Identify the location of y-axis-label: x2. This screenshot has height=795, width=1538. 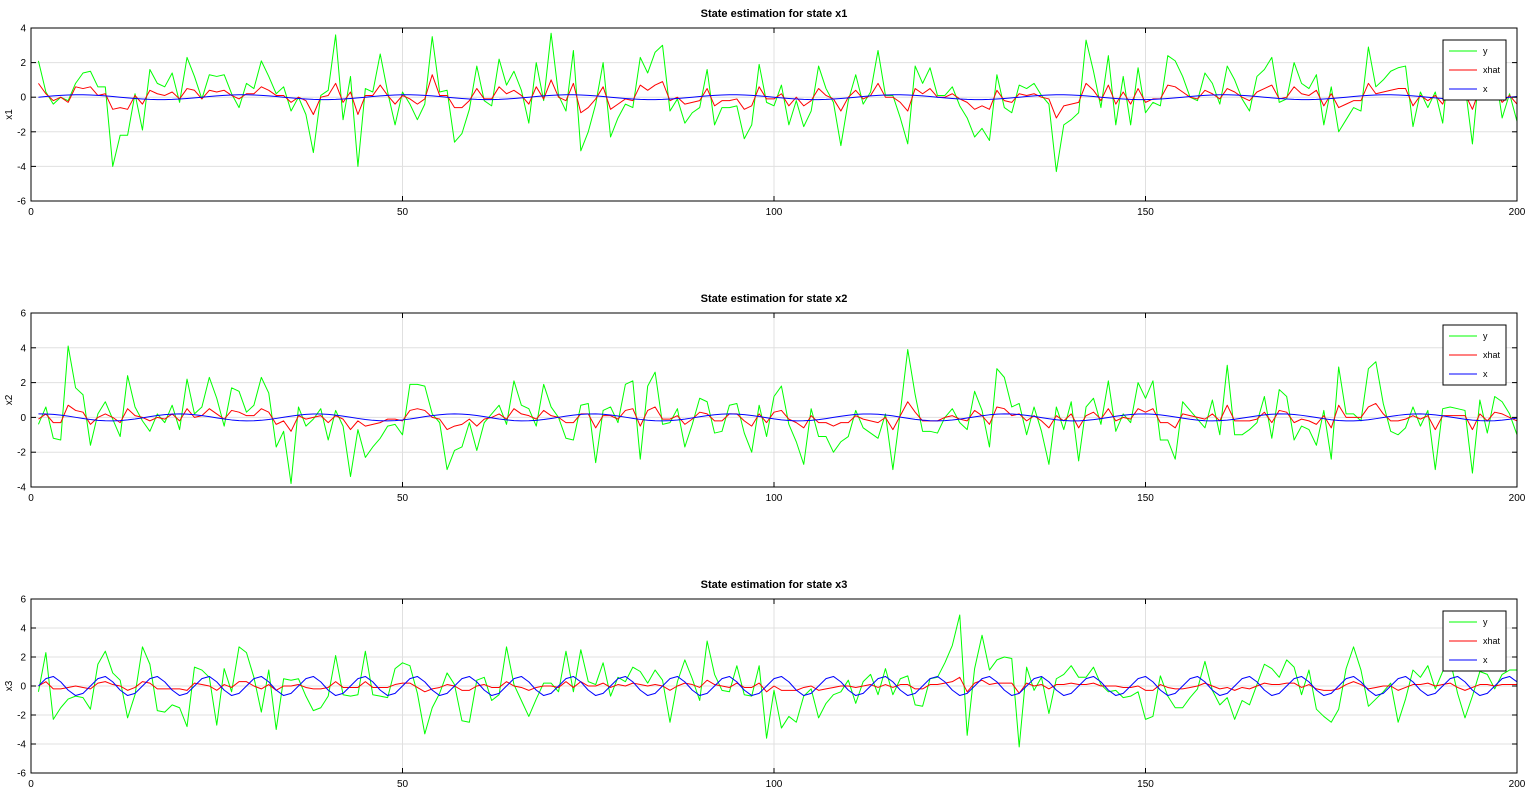
(9, 399).